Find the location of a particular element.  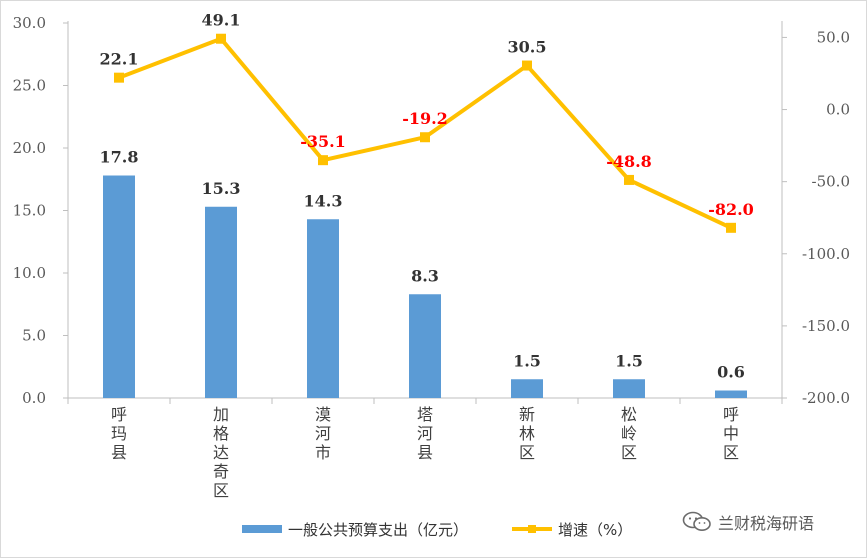

bar-data-label: 17.8 is located at coordinates (119, 157).